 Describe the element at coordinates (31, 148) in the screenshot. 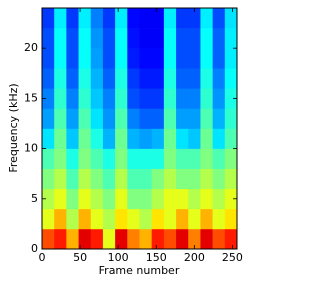

I see `y-tick-label: 10` at that location.